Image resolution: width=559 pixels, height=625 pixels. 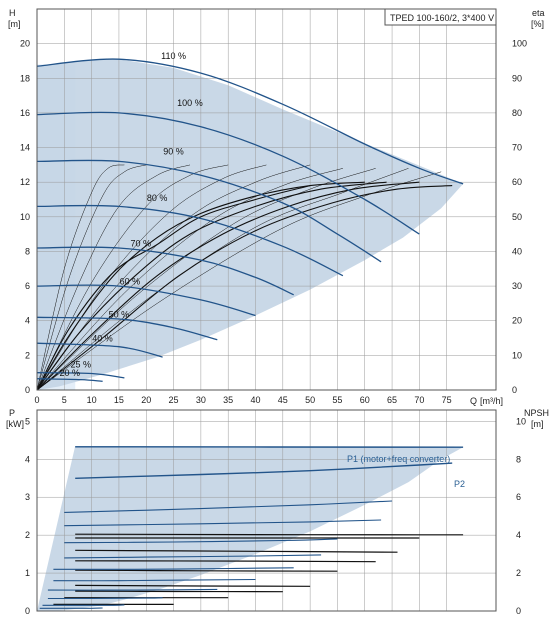 I want to click on speed-label: 100 %, so click(x=190, y=103).